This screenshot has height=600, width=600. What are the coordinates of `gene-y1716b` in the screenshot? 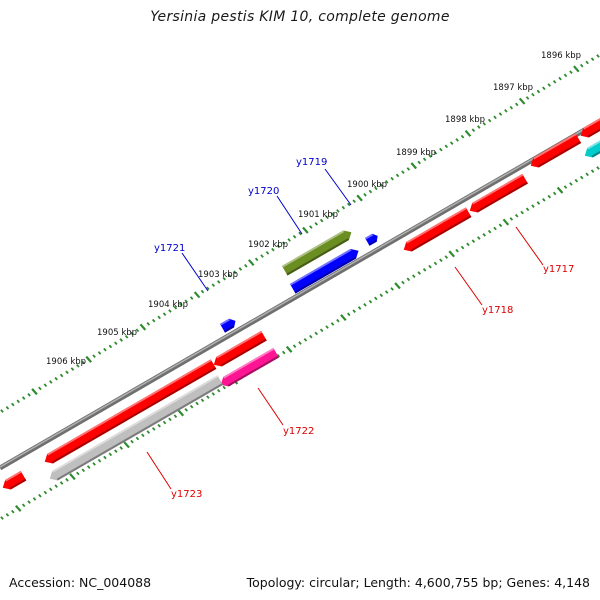 It's located at (592, 147).